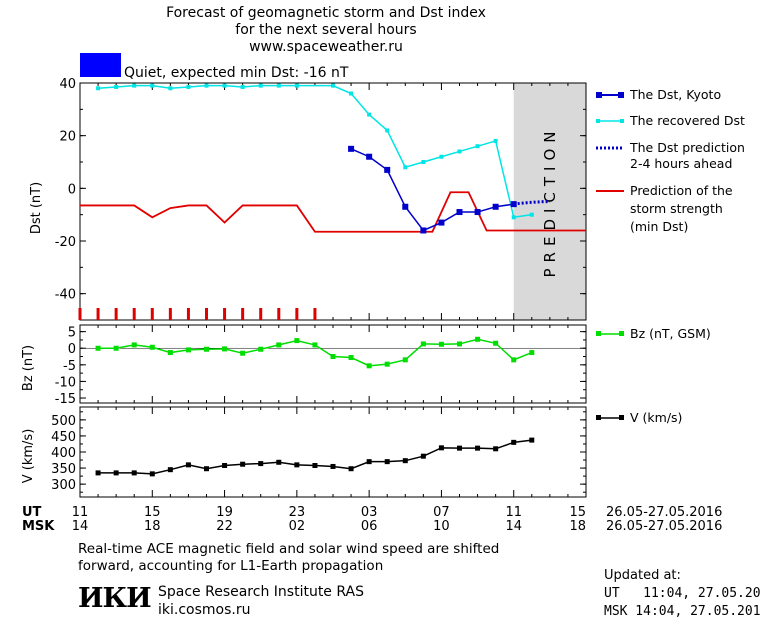 The width and height of the screenshot is (760, 621). I want to click on chart-title-line-3: www.spaceweather.ru, so click(326, 47).